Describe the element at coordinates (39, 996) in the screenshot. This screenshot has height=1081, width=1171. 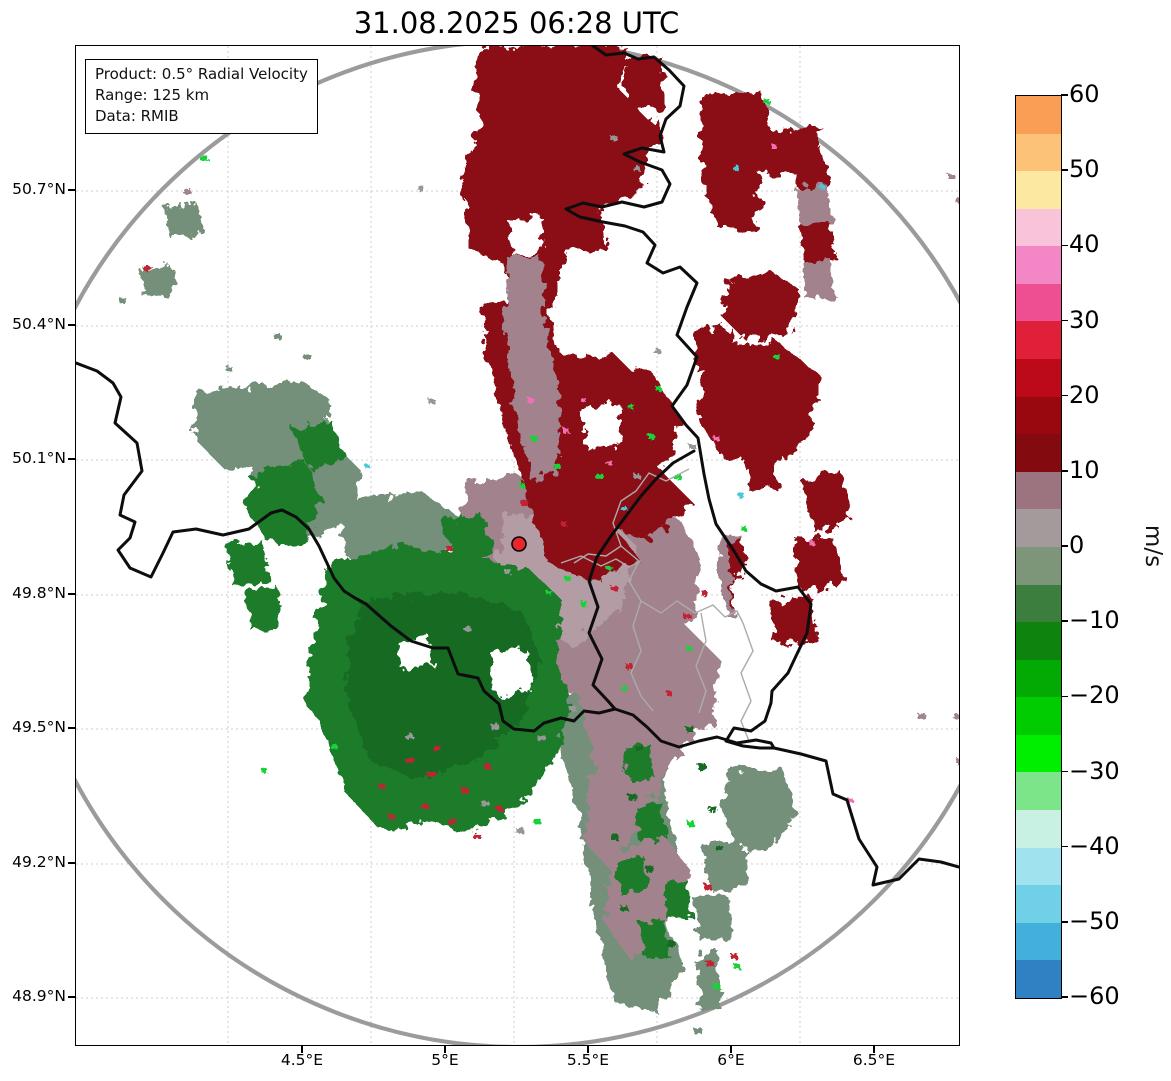
I see `lat-tick-label: 48.9°N` at that location.